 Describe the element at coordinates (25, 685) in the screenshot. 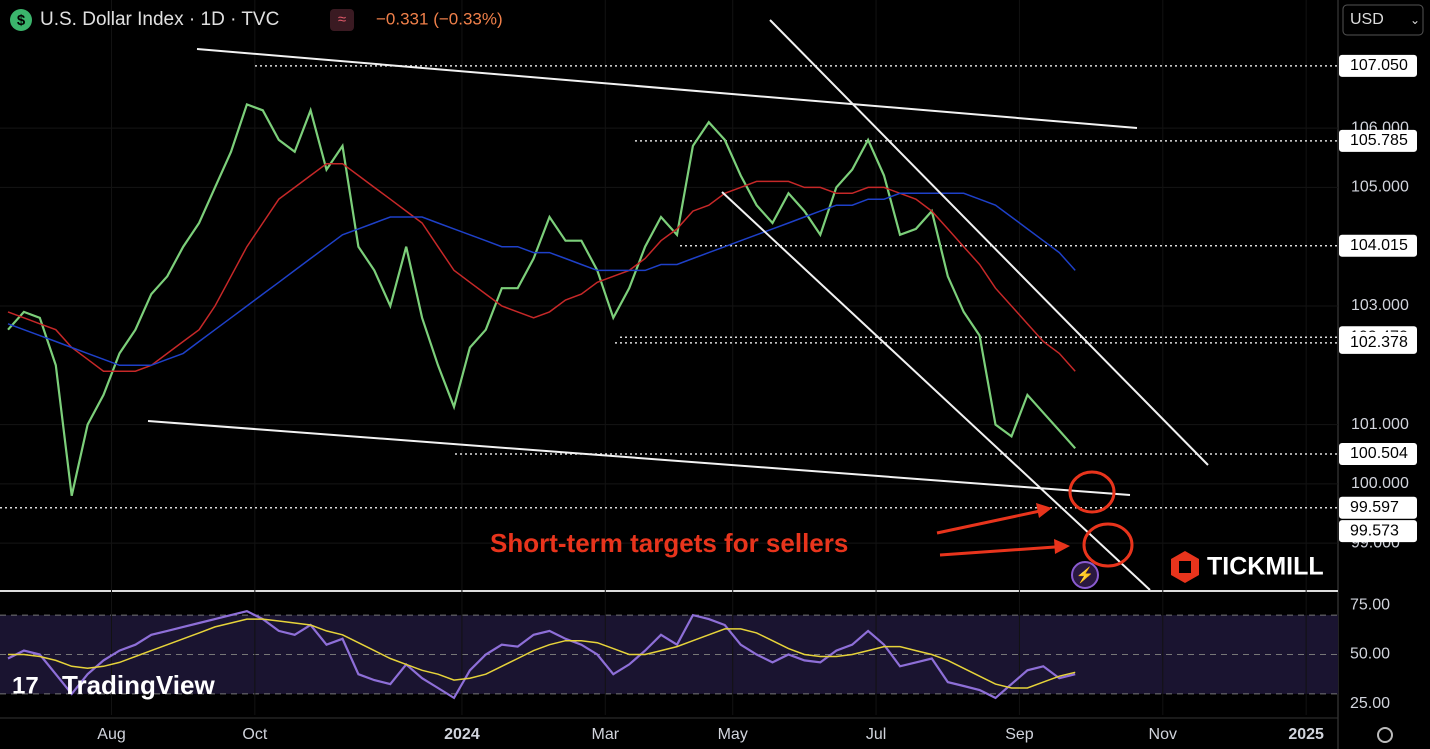

I see `tv-mark: 17` at that location.